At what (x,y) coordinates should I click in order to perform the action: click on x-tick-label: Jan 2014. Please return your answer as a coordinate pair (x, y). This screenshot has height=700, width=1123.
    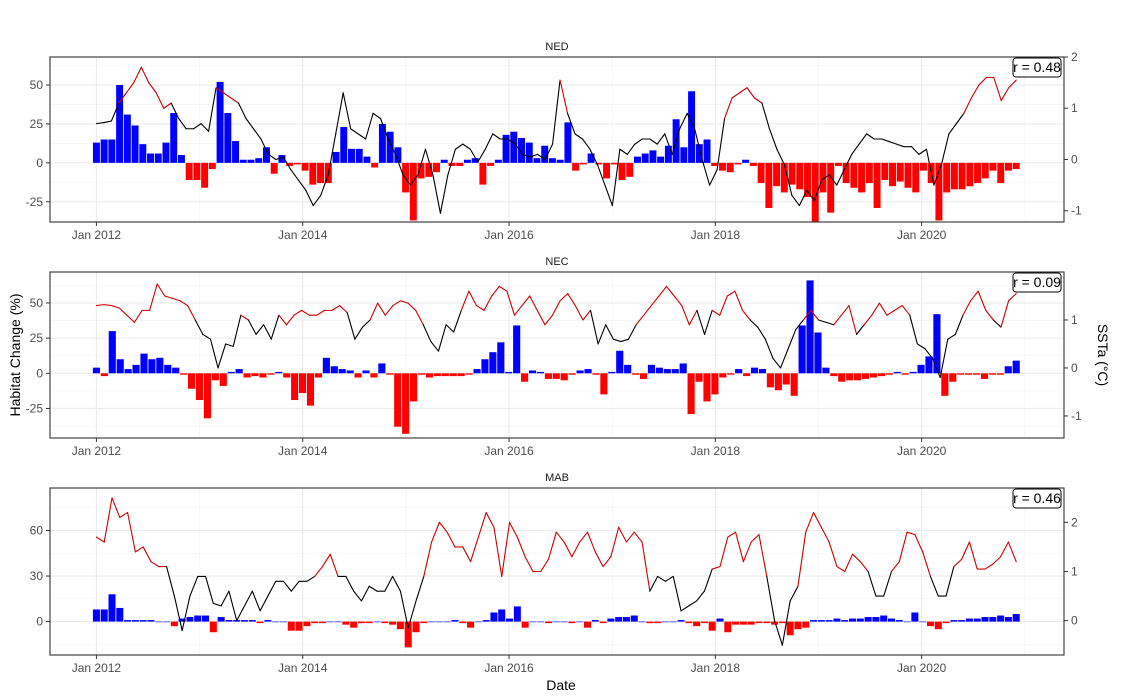
    Looking at the image, I should click on (303, 451).